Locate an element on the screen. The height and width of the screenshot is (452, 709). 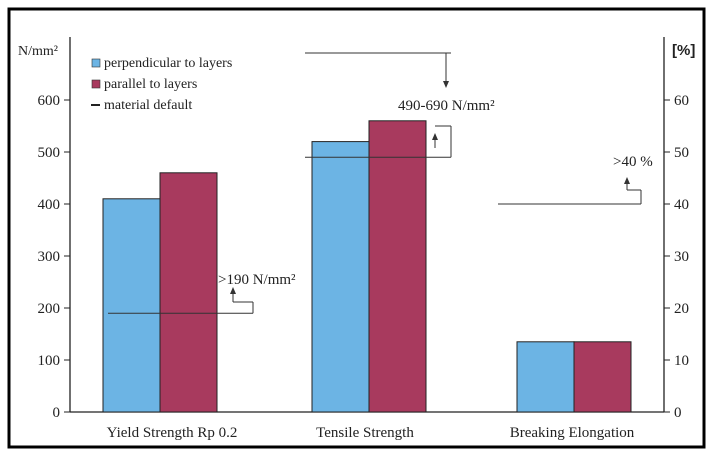
legend-label-default: material default is located at coordinates (148, 105).